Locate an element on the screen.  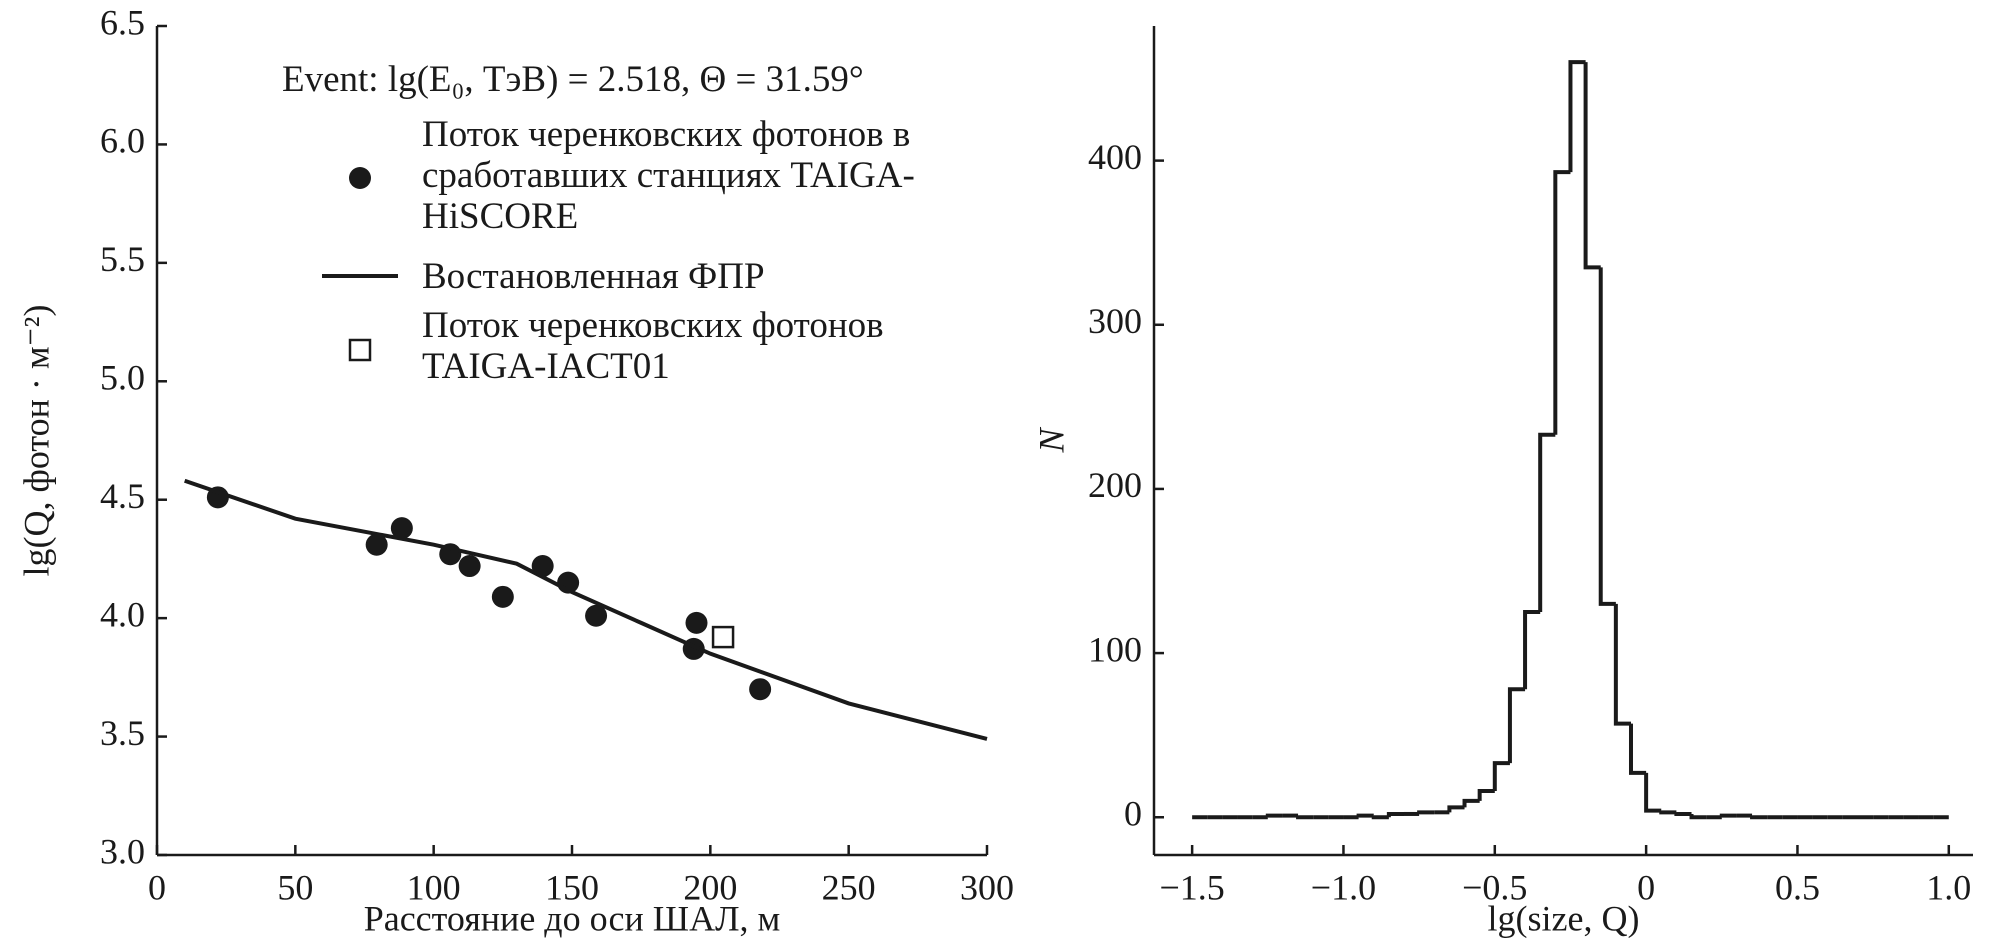
x-tick-label: 150 is located at coordinates (572, 887).